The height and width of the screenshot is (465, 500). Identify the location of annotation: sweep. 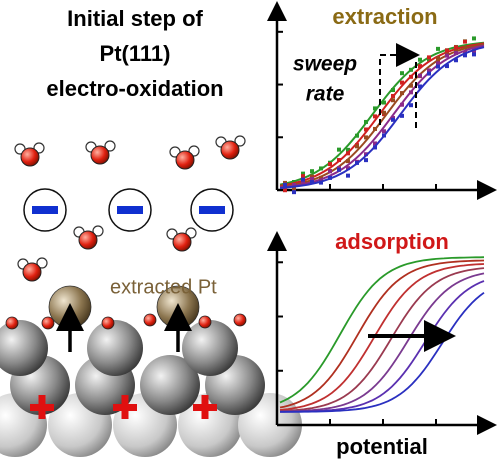
(325, 64).